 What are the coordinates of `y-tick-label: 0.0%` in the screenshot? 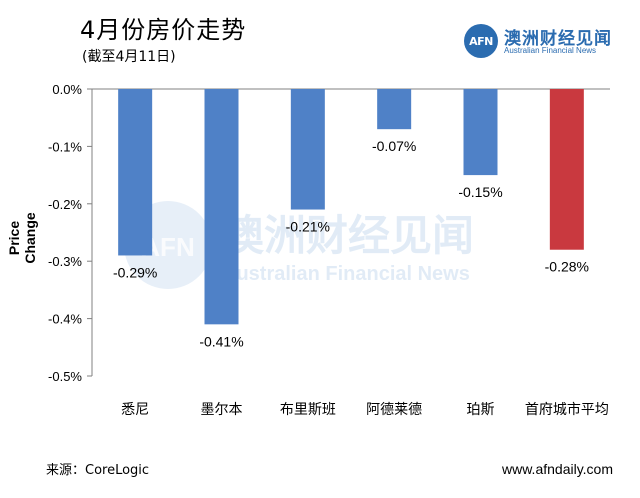 It's located at (67, 89).